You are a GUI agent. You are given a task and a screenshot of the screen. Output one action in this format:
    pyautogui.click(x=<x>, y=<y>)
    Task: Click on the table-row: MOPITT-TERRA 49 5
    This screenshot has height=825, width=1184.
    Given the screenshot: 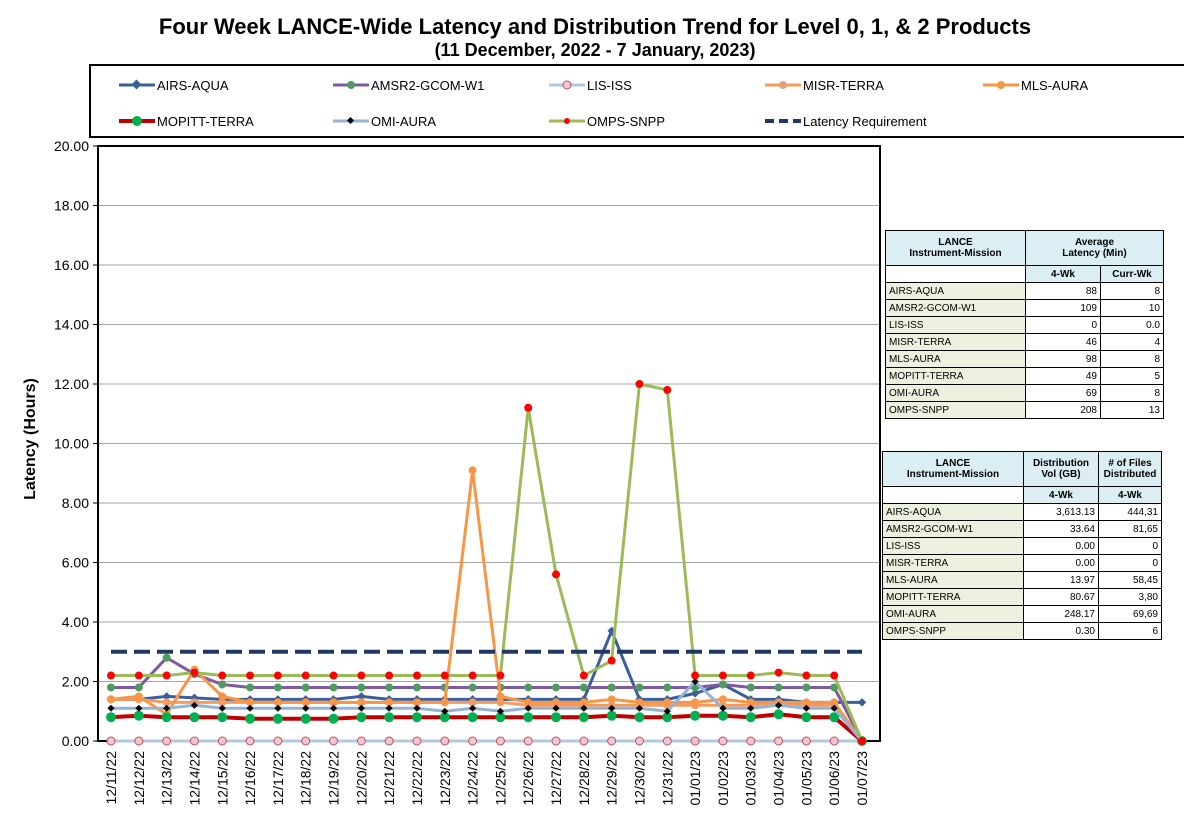 What is the action you would take?
    pyautogui.click(x=1024, y=376)
    